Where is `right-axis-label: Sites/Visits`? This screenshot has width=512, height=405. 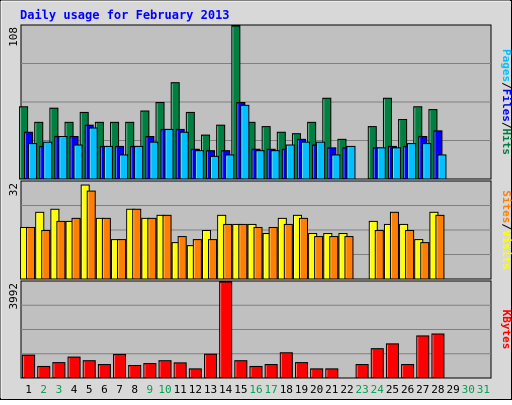
right-axis-label: Sites/Visits is located at coordinates (506, 230).